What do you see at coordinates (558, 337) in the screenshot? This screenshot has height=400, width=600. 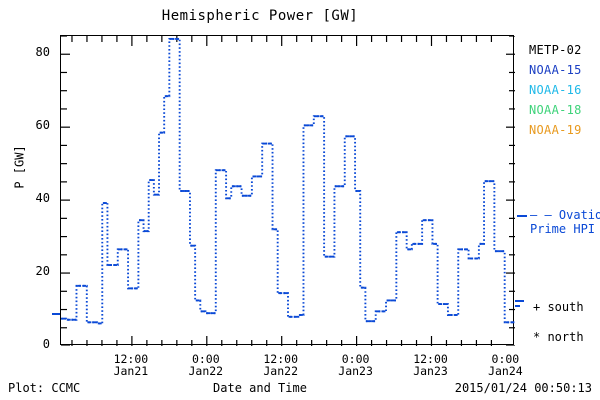 I see `north-marker-legend: * north` at bounding box center [558, 337].